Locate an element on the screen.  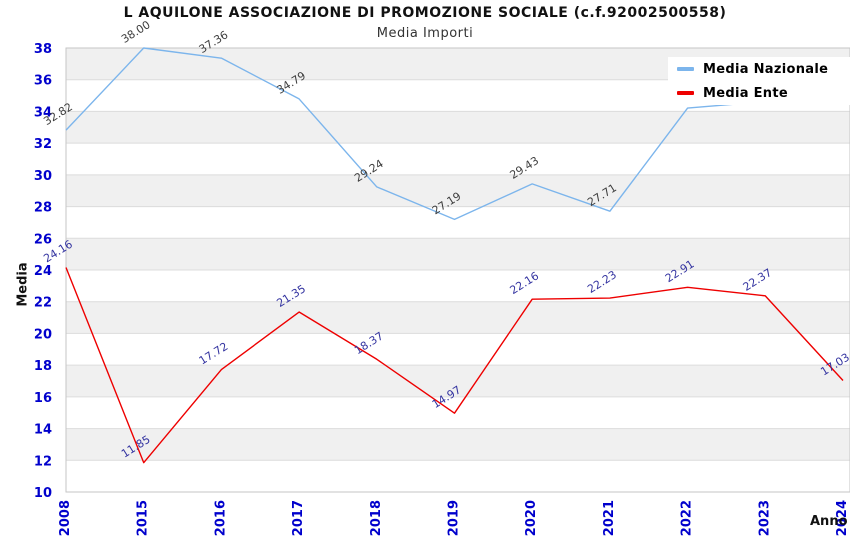
y-tick-label: 16 is located at coordinates (43, 398).